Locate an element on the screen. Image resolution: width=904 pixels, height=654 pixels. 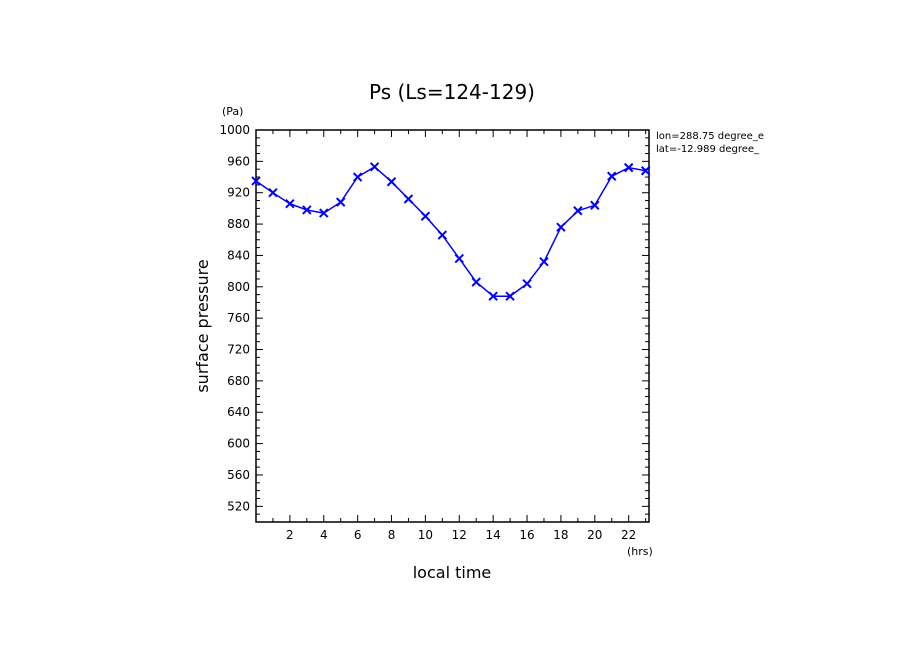
x-tick-label: 6 is located at coordinates (358, 535).